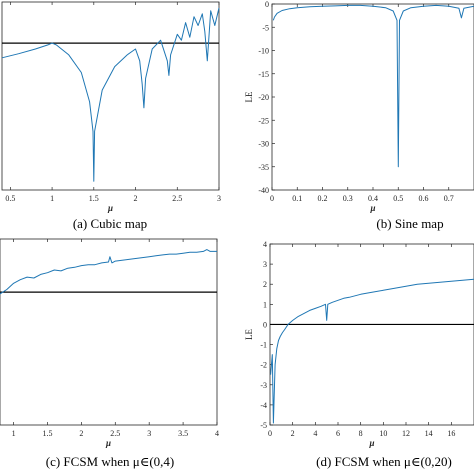  I want to click on panel-caption: (b) Sine map, so click(409, 223).